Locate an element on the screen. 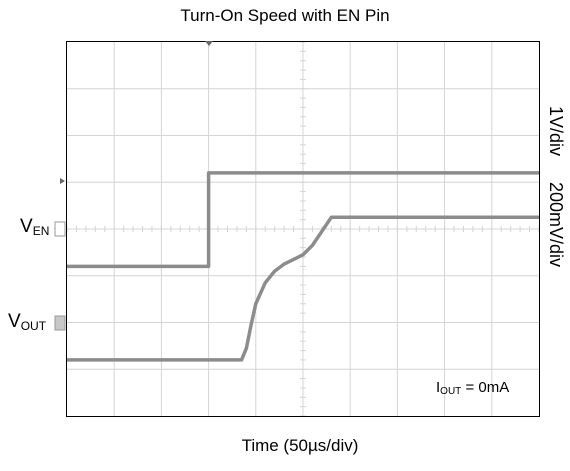 The width and height of the screenshot is (570, 471). ground-markers is located at coordinates (60, 276).